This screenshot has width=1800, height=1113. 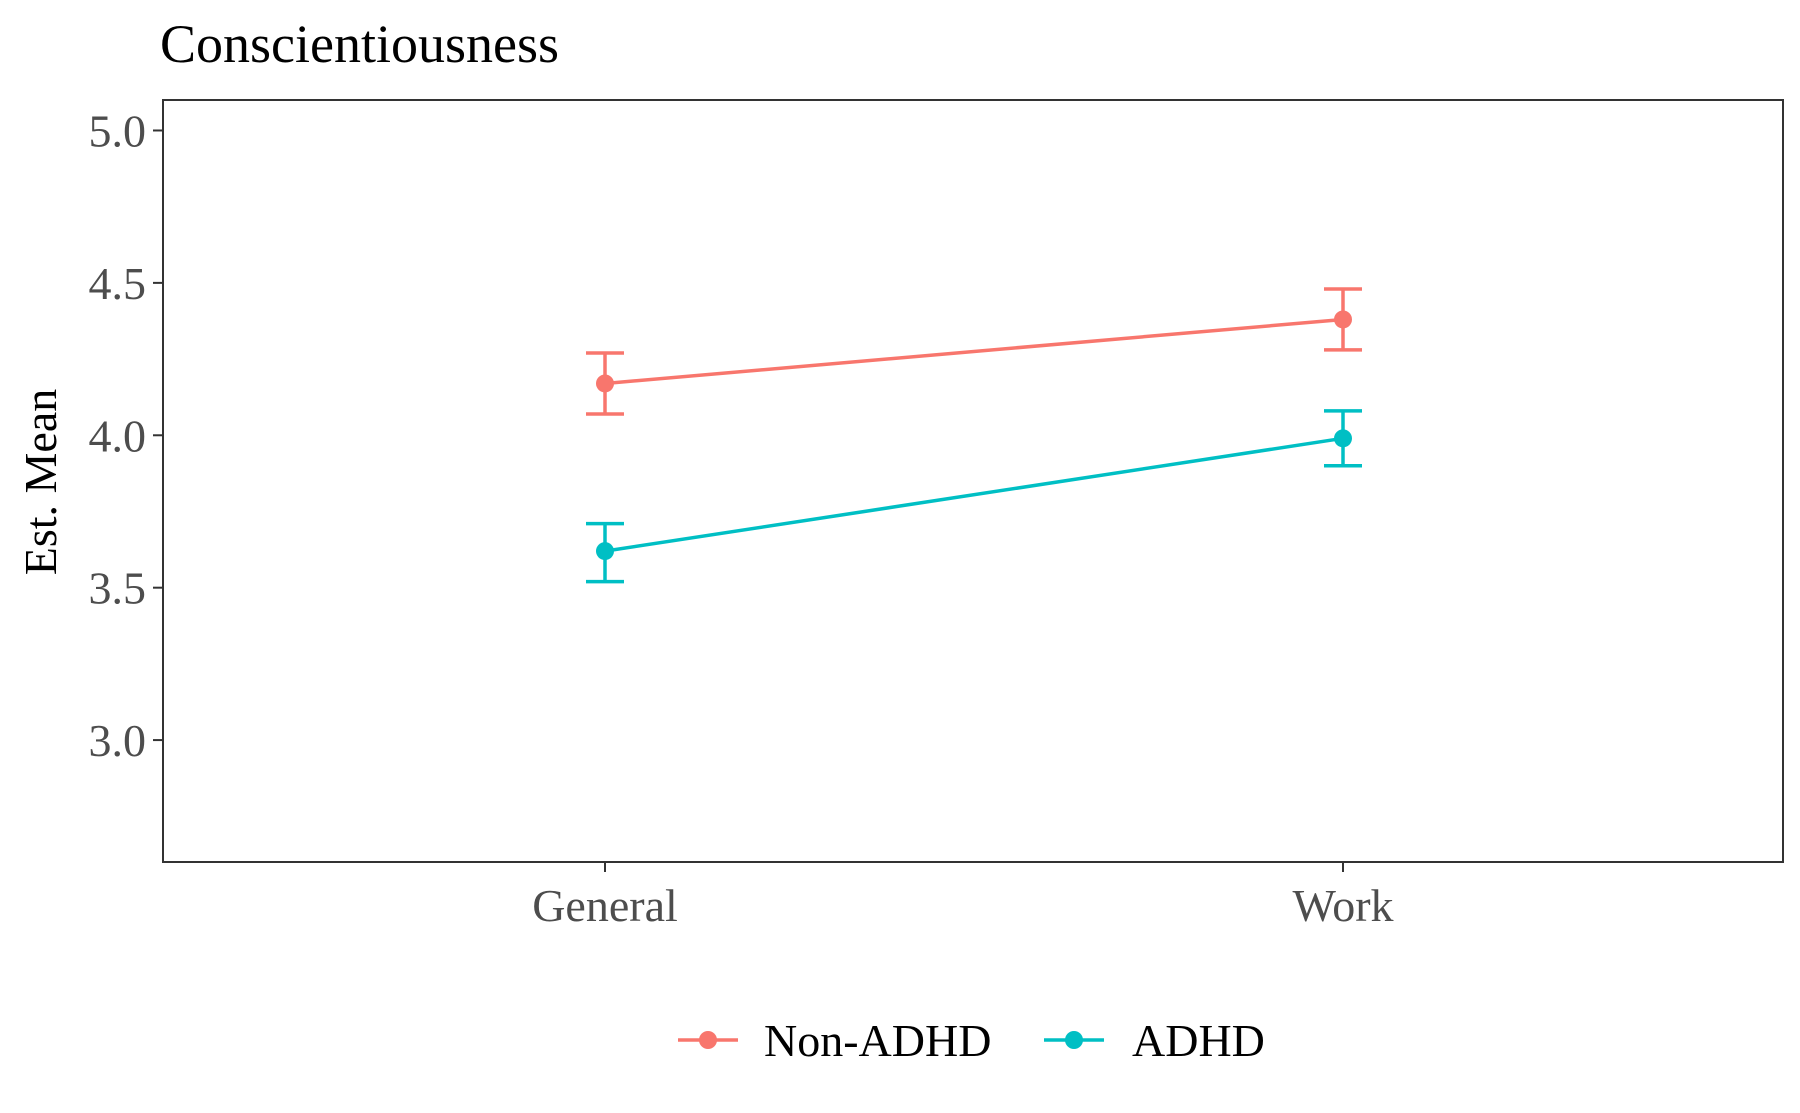 What do you see at coordinates (118, 435) in the screenshot?
I see `y-tick-label: 4.0` at bounding box center [118, 435].